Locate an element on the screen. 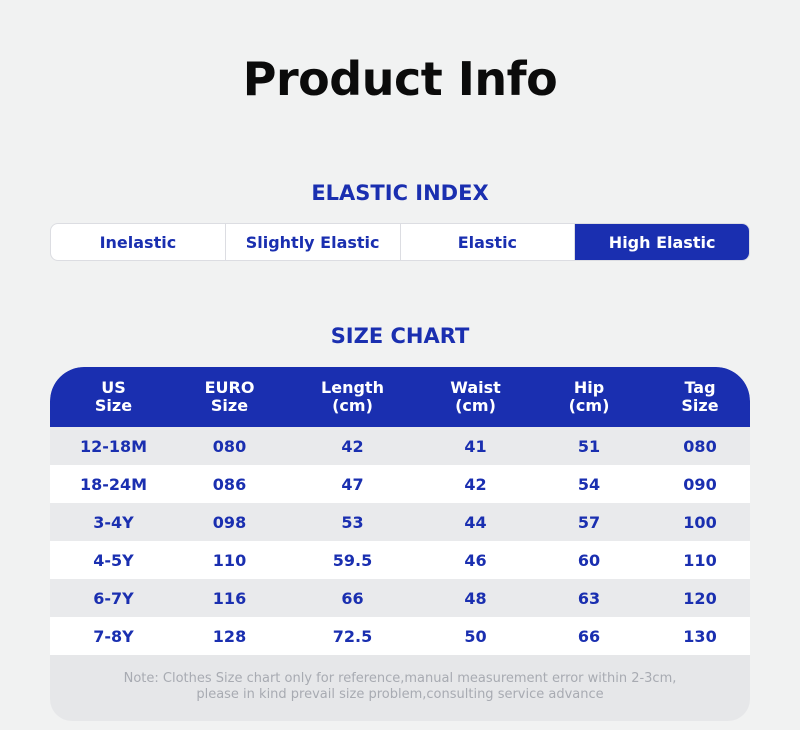 The width and height of the screenshot is (800, 730). table-row: 12-18M 080 42 41 51 080 is located at coordinates (400, 446).